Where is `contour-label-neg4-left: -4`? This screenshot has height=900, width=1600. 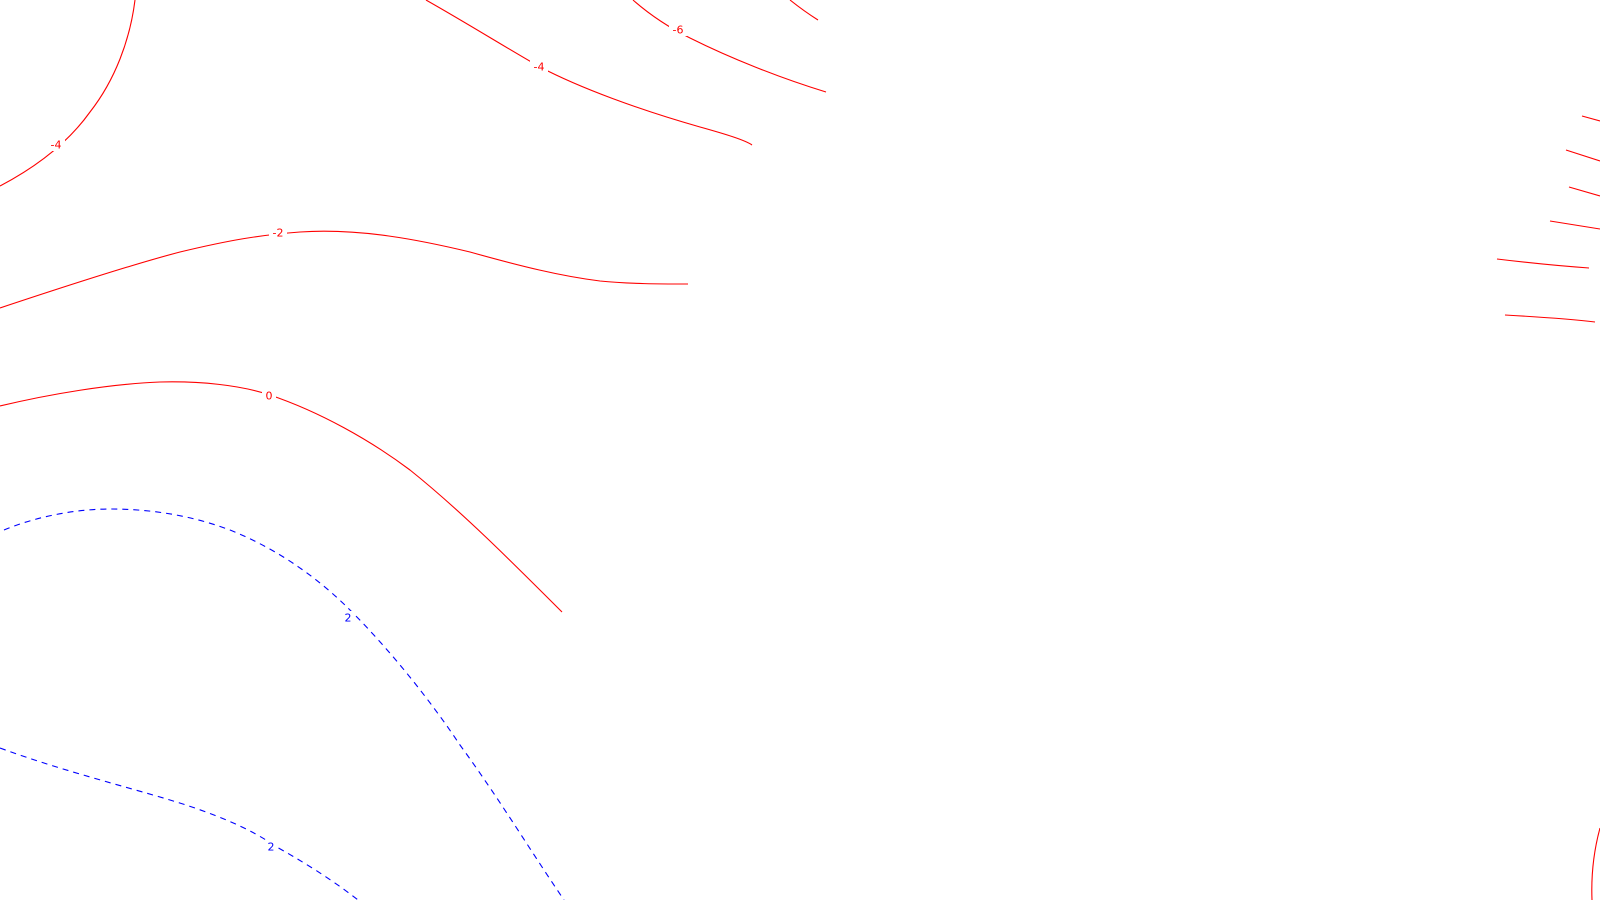
contour-label-neg4-left: -4 is located at coordinates (56, 144).